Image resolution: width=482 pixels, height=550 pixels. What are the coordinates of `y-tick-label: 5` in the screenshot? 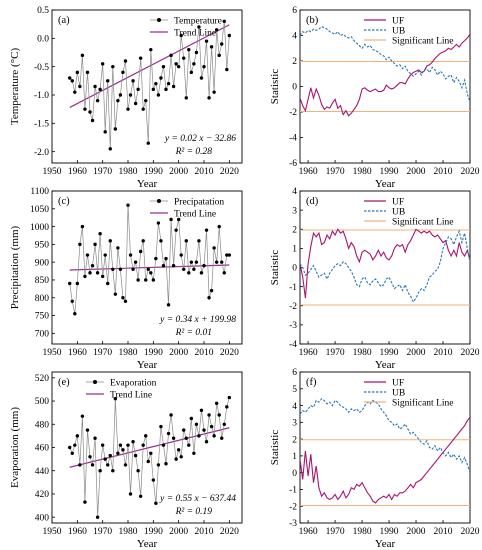 It's located at (294, 390).